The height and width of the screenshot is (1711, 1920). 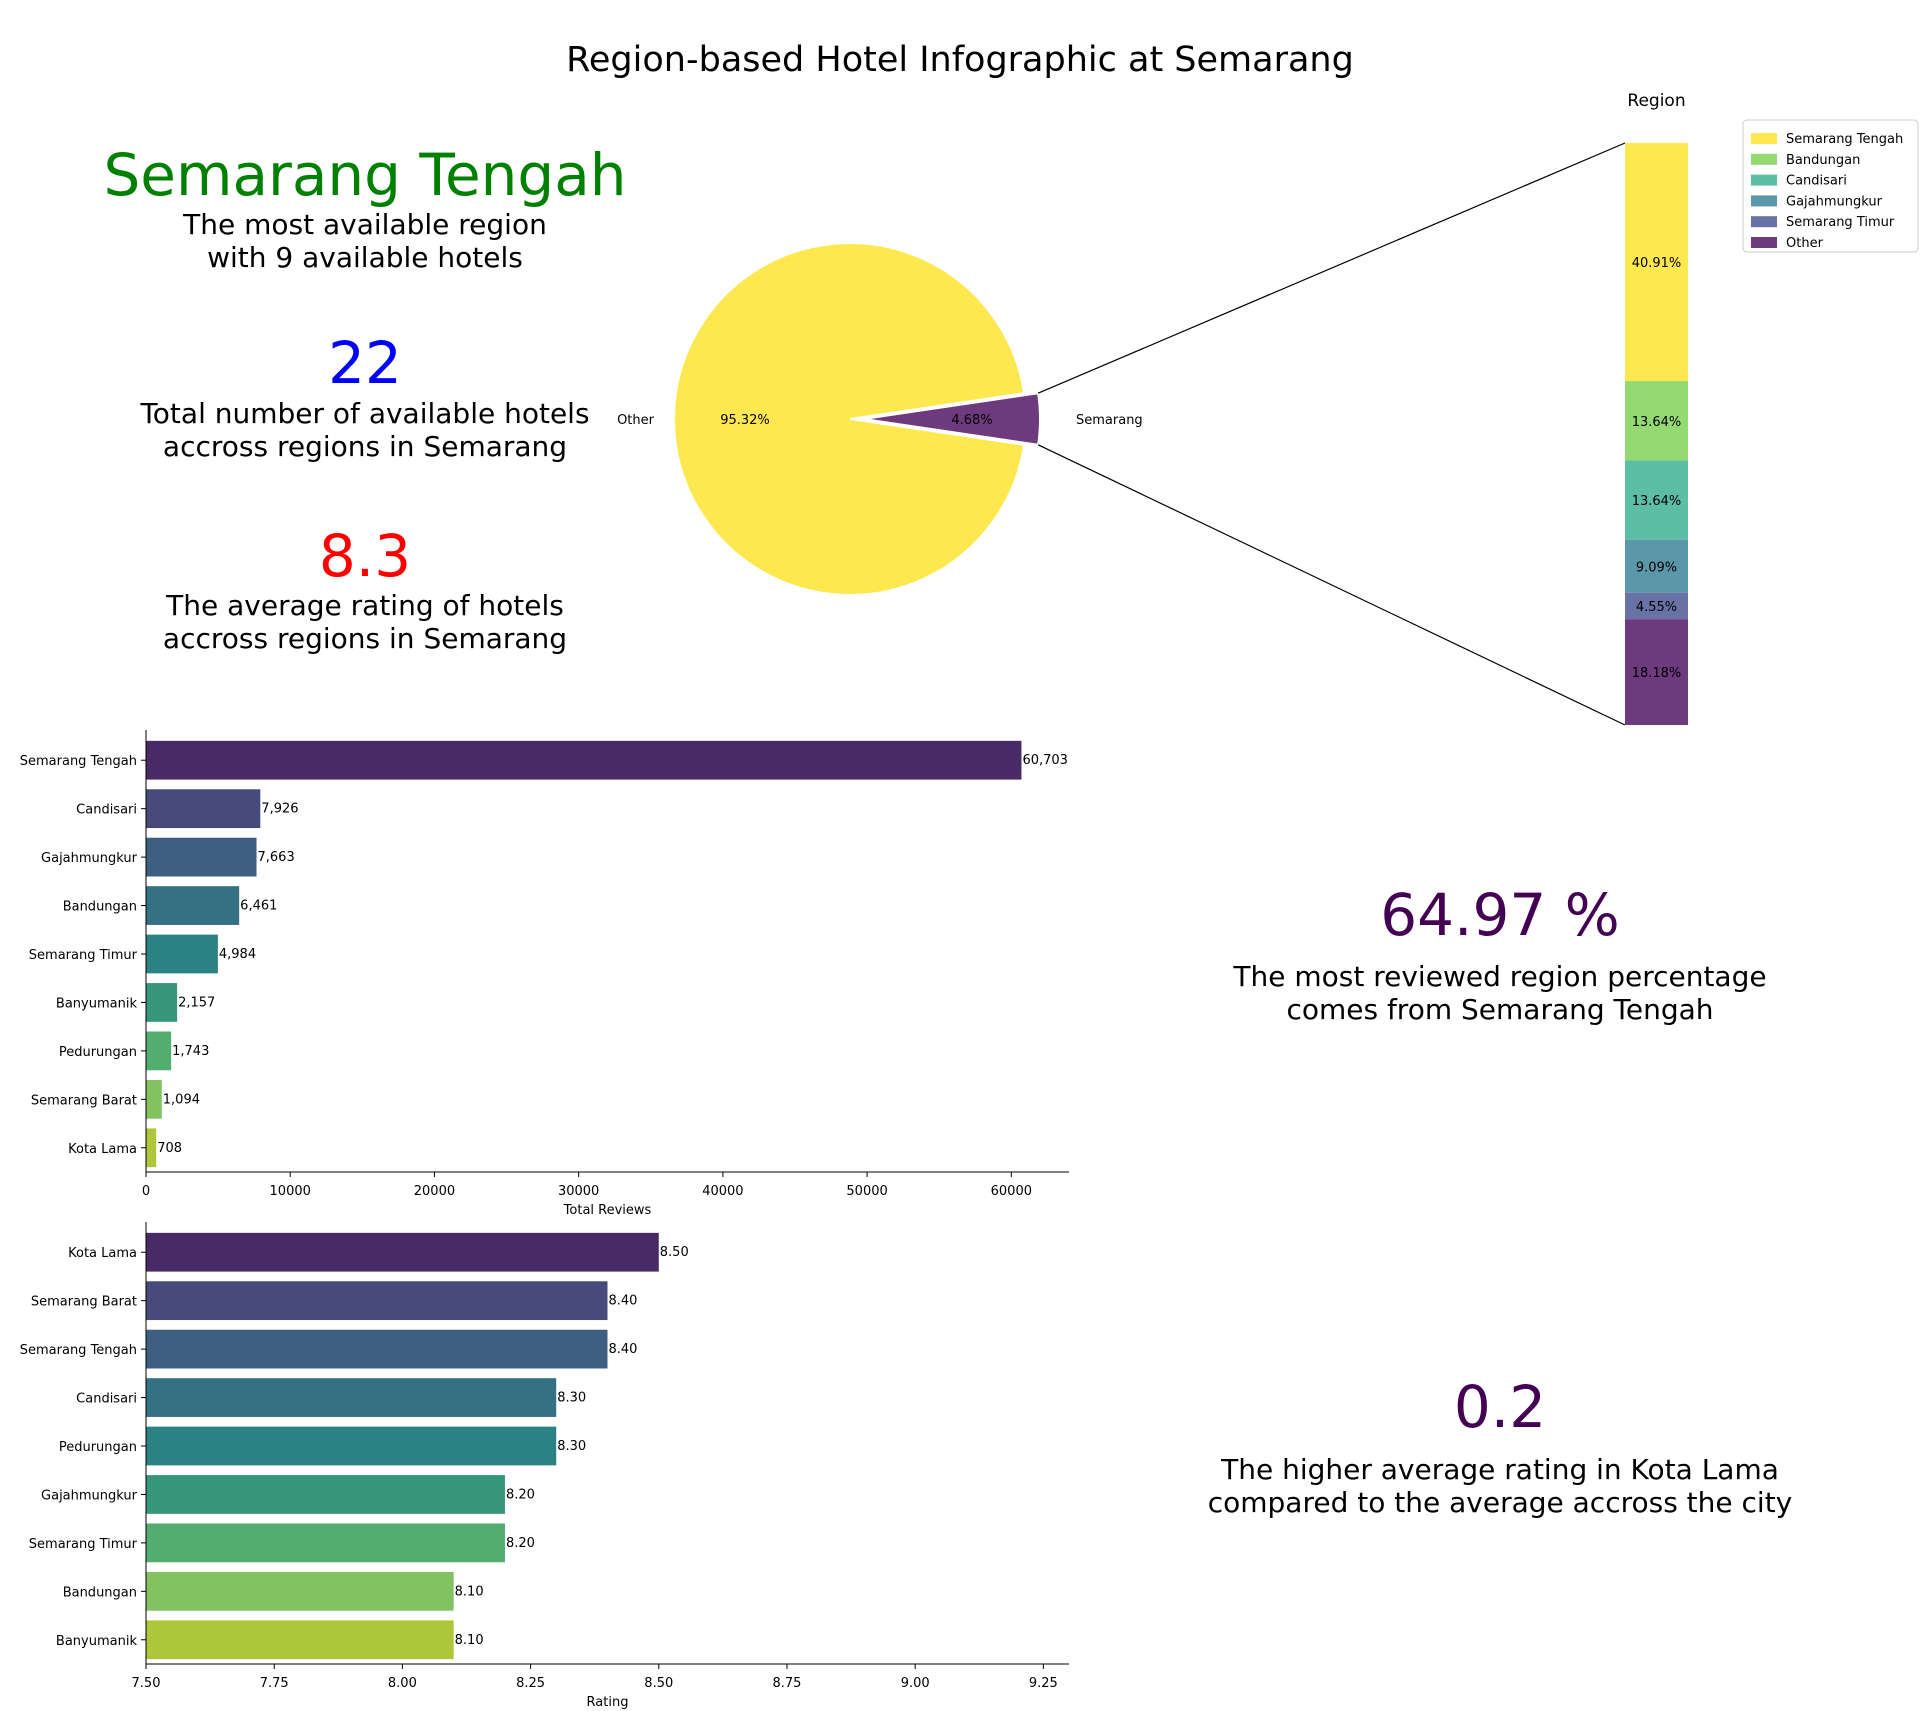 I want to click on stack-label-4: 4.55%, so click(x=1656, y=607).